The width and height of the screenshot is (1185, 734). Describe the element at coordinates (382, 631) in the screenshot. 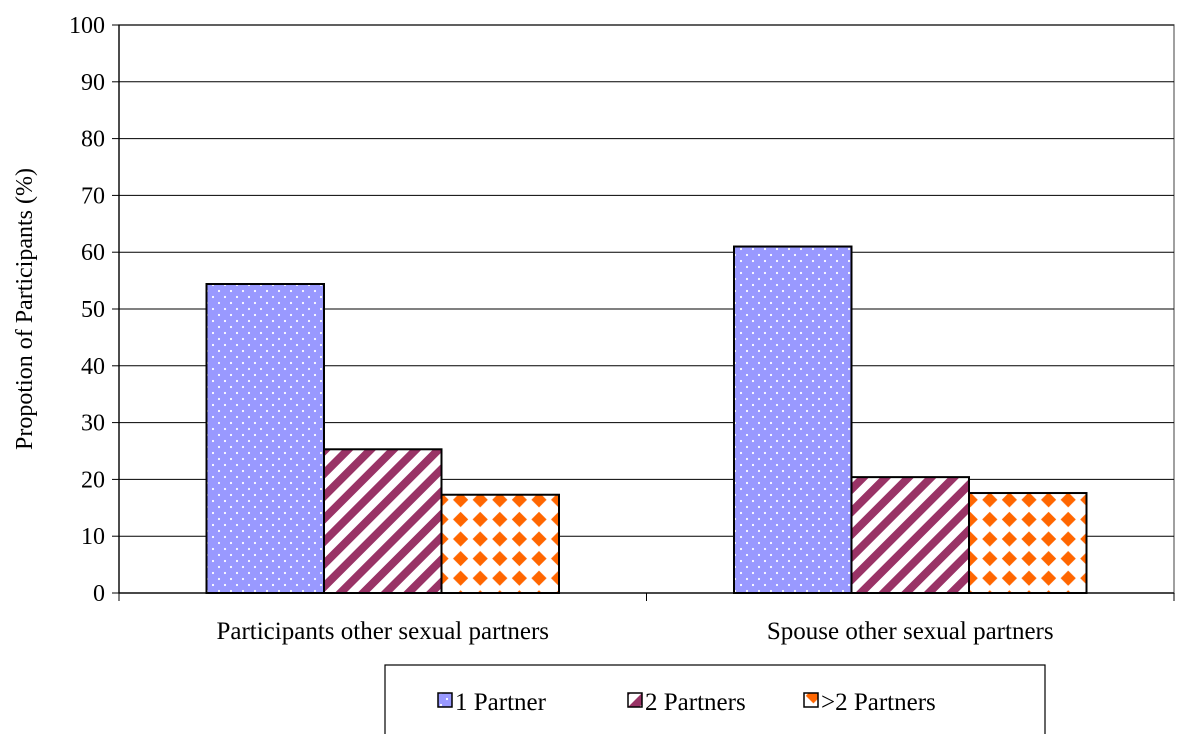

I see `x-category-label: Participants other sexual partners` at that location.